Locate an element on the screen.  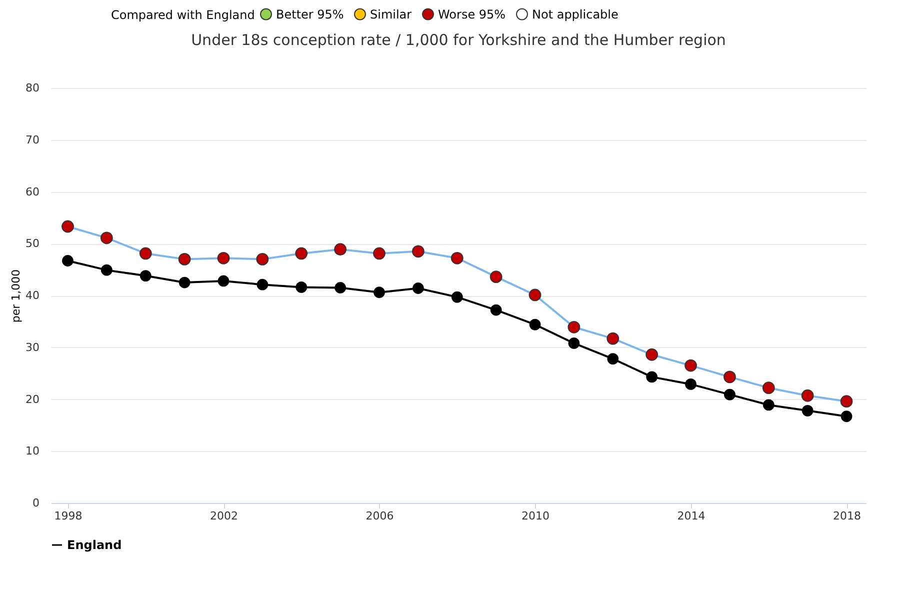
y-tick-label: 10 is located at coordinates (33, 451).